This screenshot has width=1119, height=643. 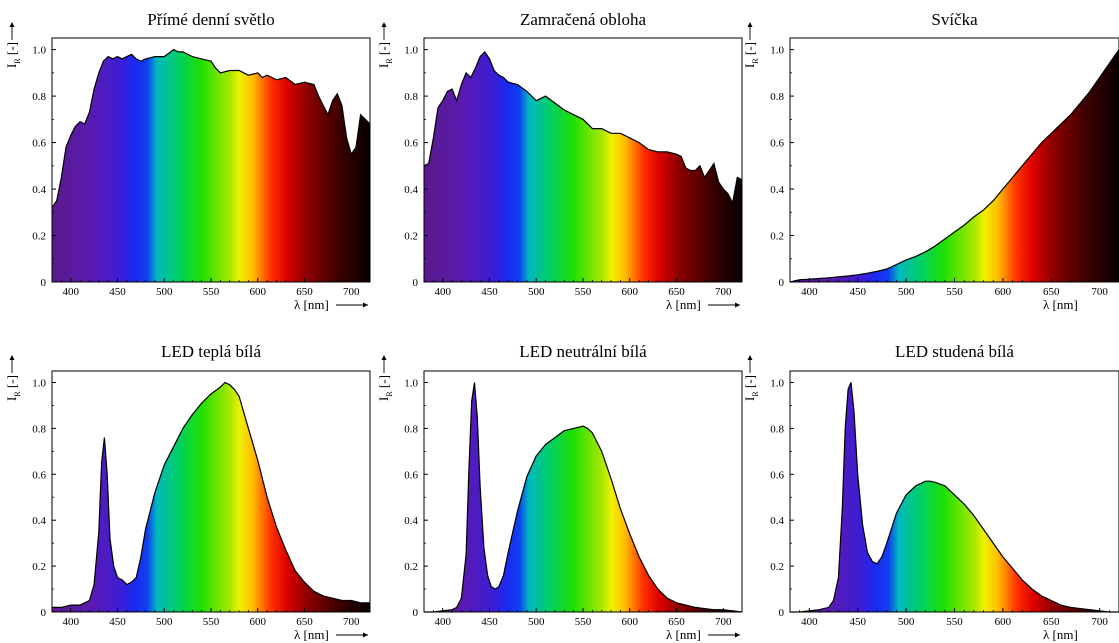 What do you see at coordinates (583, 351) in the screenshot?
I see `chart-title: LED neutrální bílá` at bounding box center [583, 351].